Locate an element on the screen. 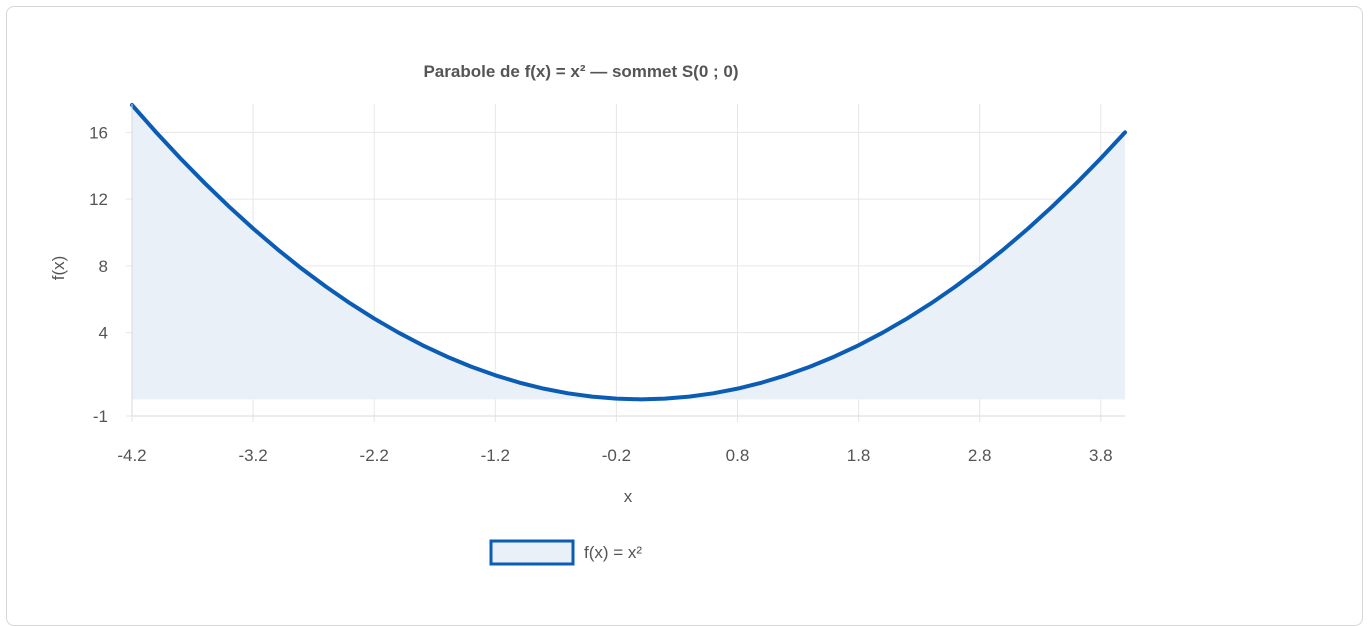 This screenshot has width=1370, height=626. x-tick-labels: -4.2 -3.2 -2.2 -1.2 -0.2 0.8 1.8 2.8 3.8 is located at coordinates (614, 455).